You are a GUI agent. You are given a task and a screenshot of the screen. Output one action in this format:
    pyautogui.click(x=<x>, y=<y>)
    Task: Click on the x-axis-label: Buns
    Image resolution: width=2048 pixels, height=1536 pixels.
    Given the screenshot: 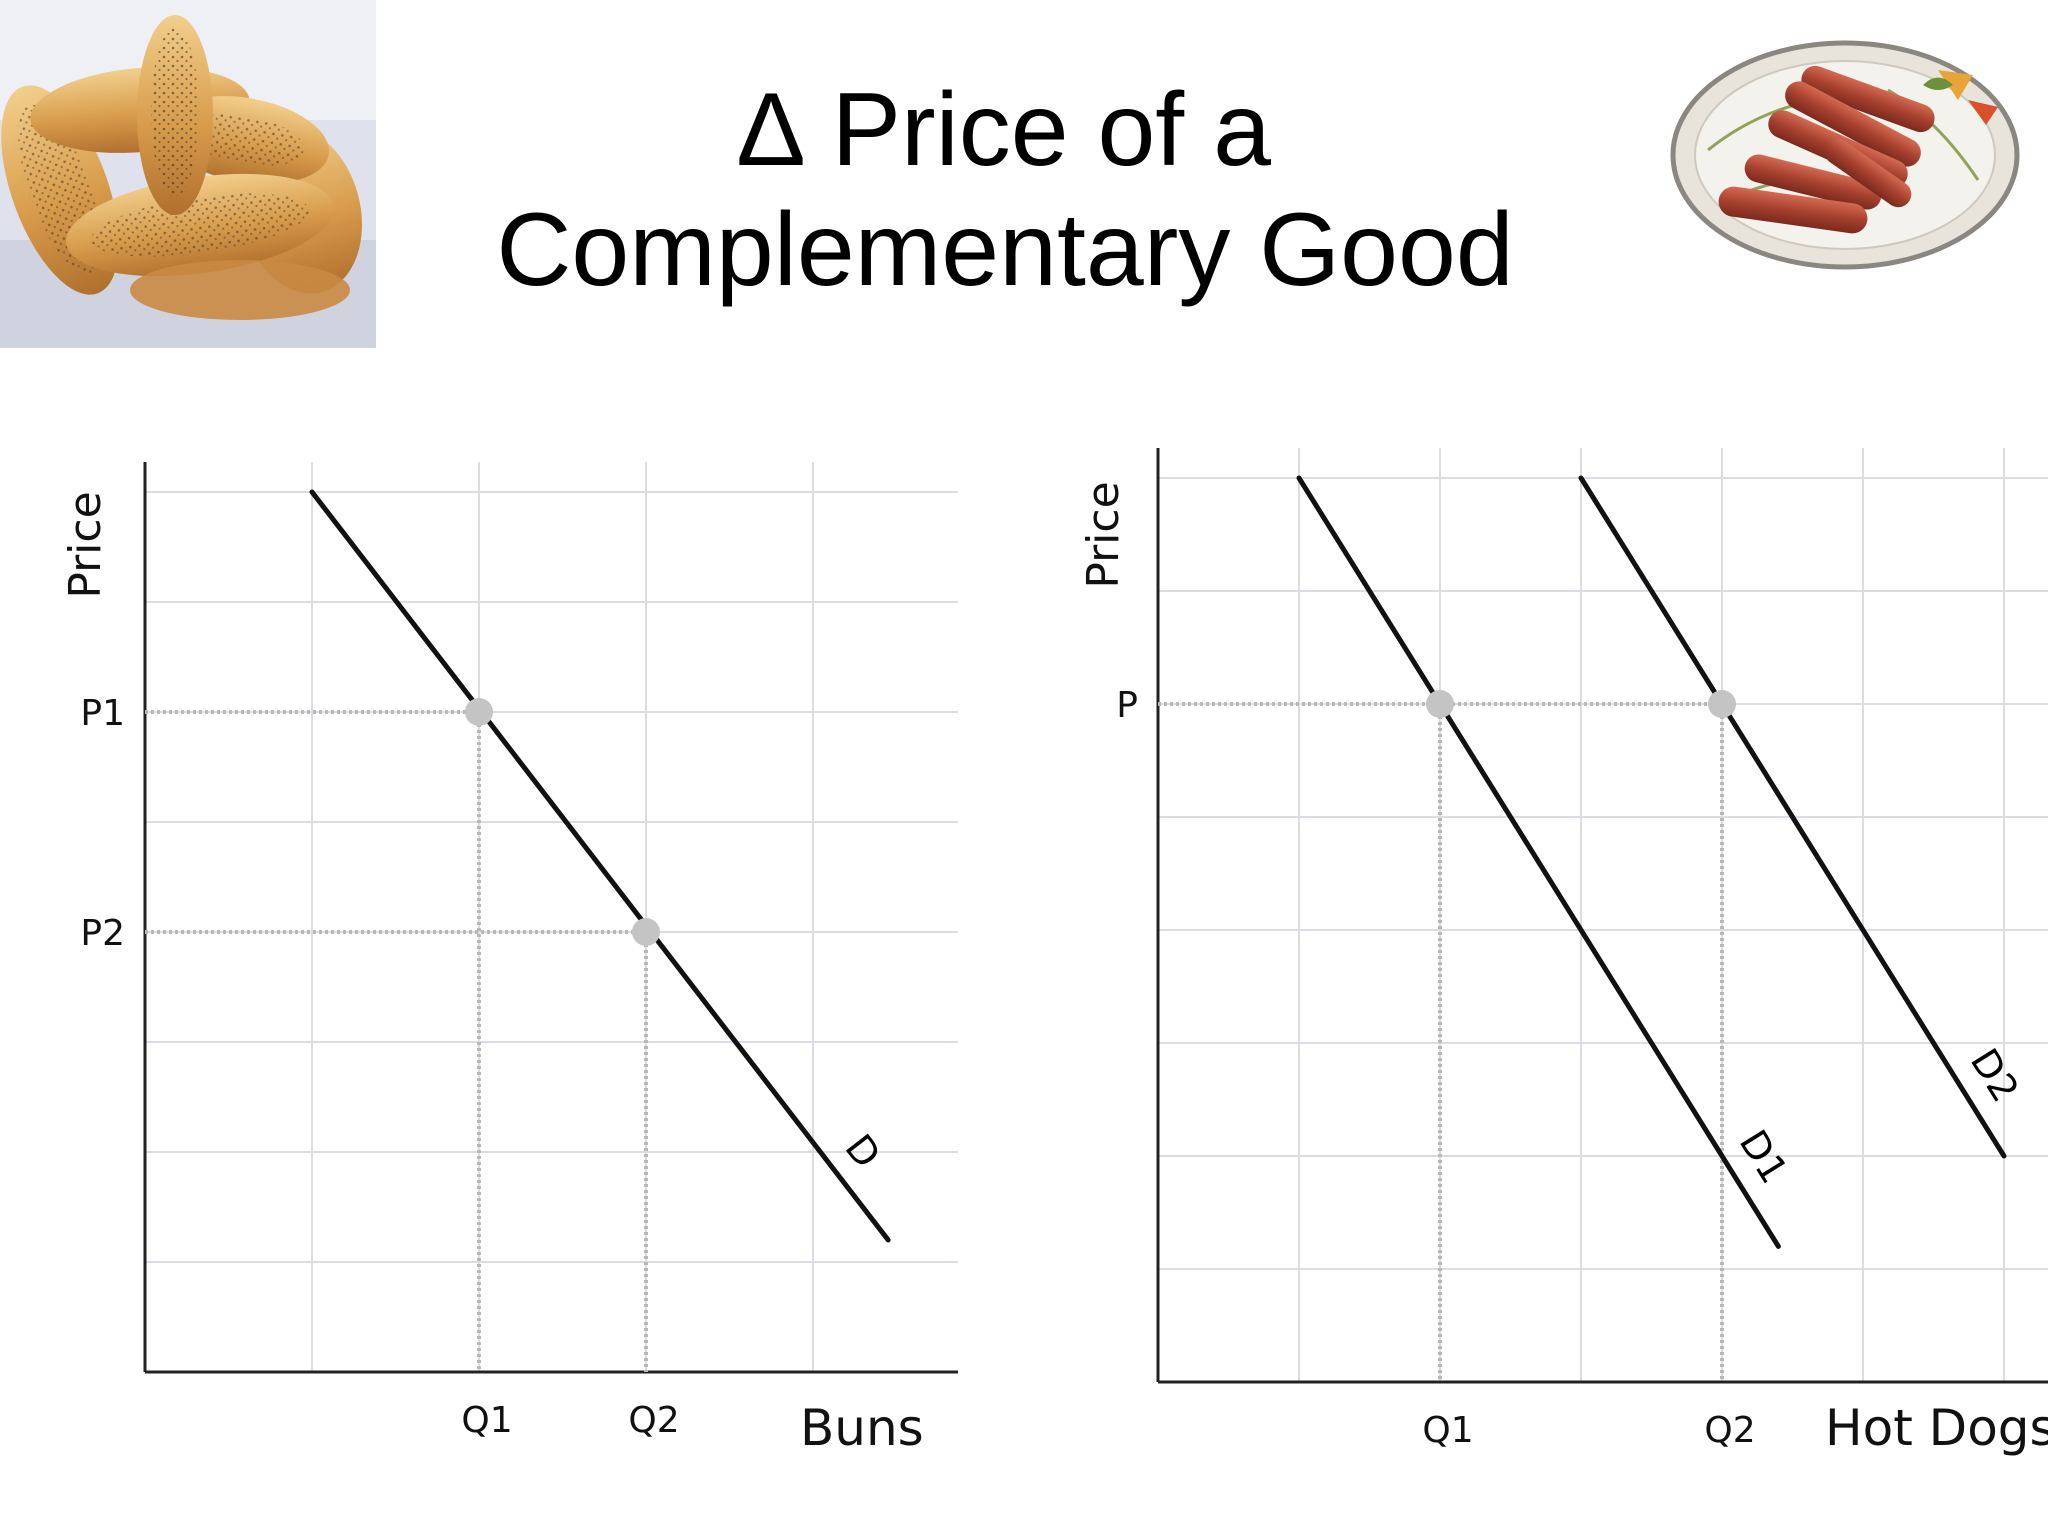 What is the action you would take?
    pyautogui.click(x=862, y=1428)
    